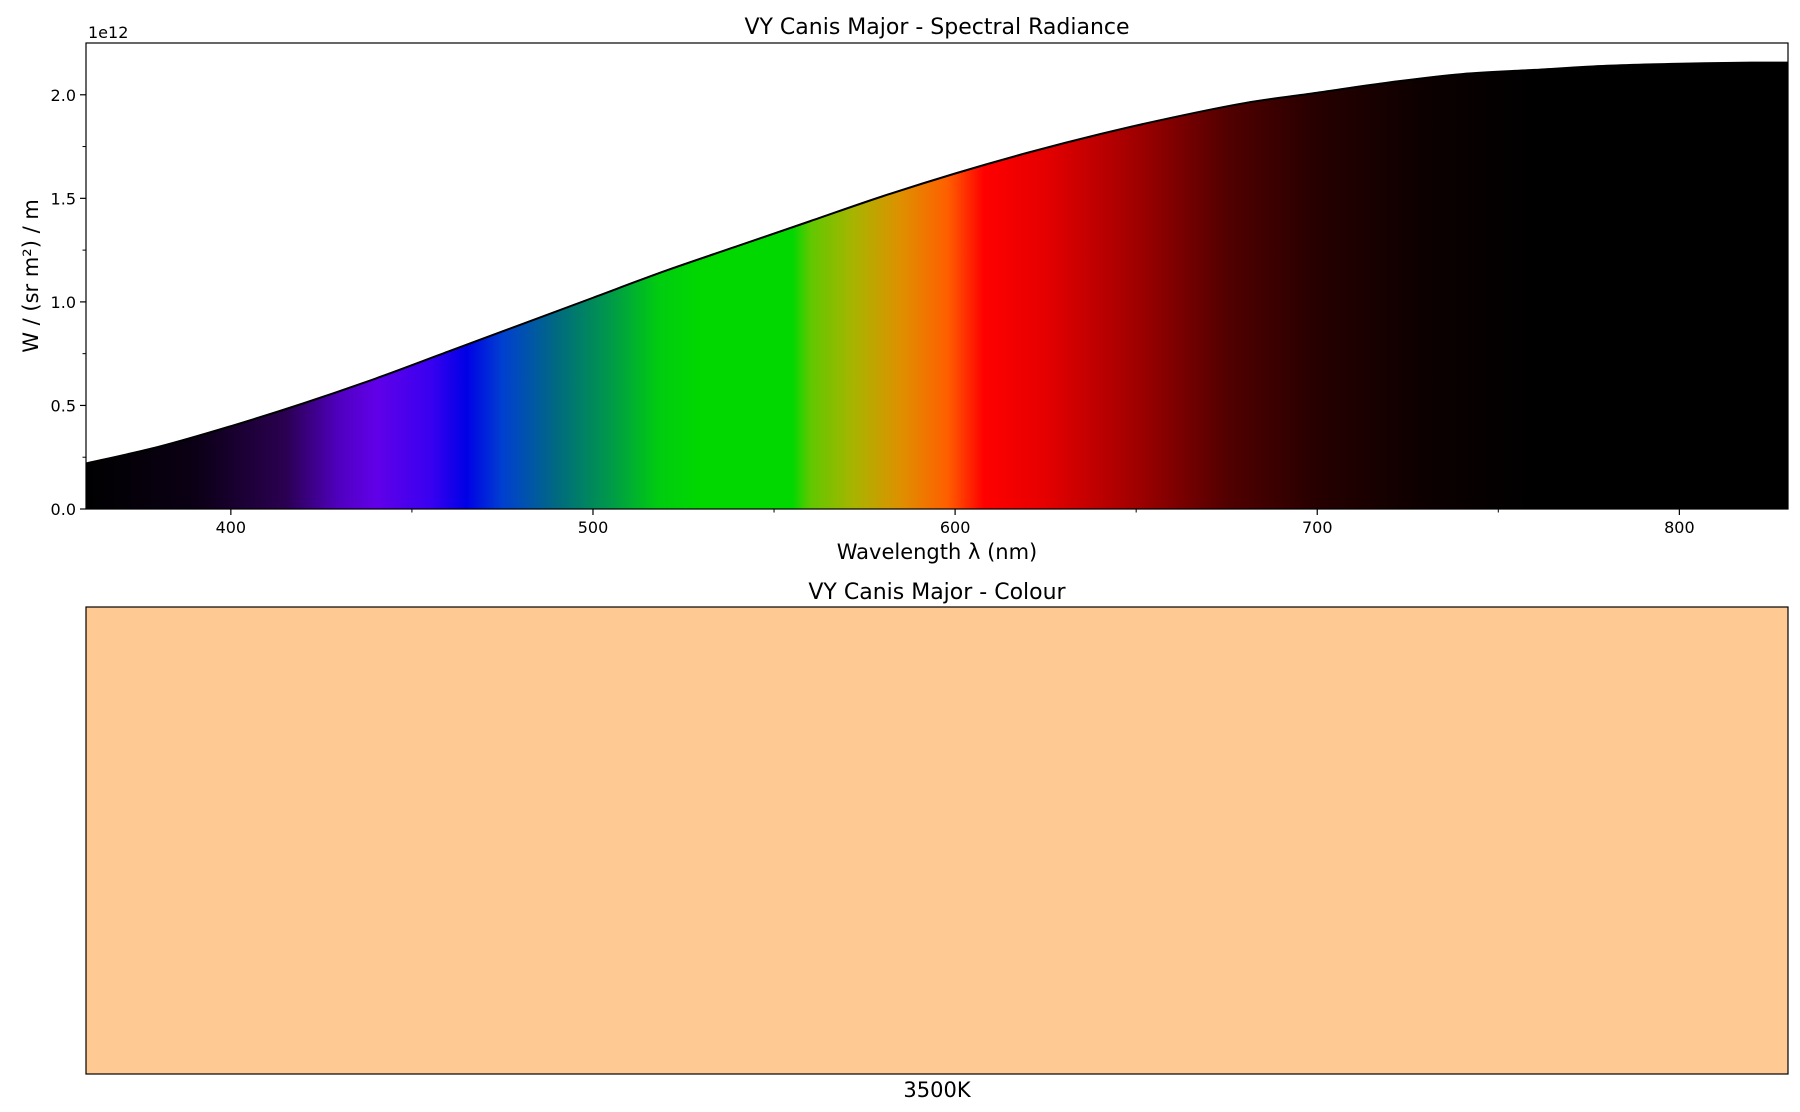  I want to click on y-tick-label: 1.0, so click(63, 302).